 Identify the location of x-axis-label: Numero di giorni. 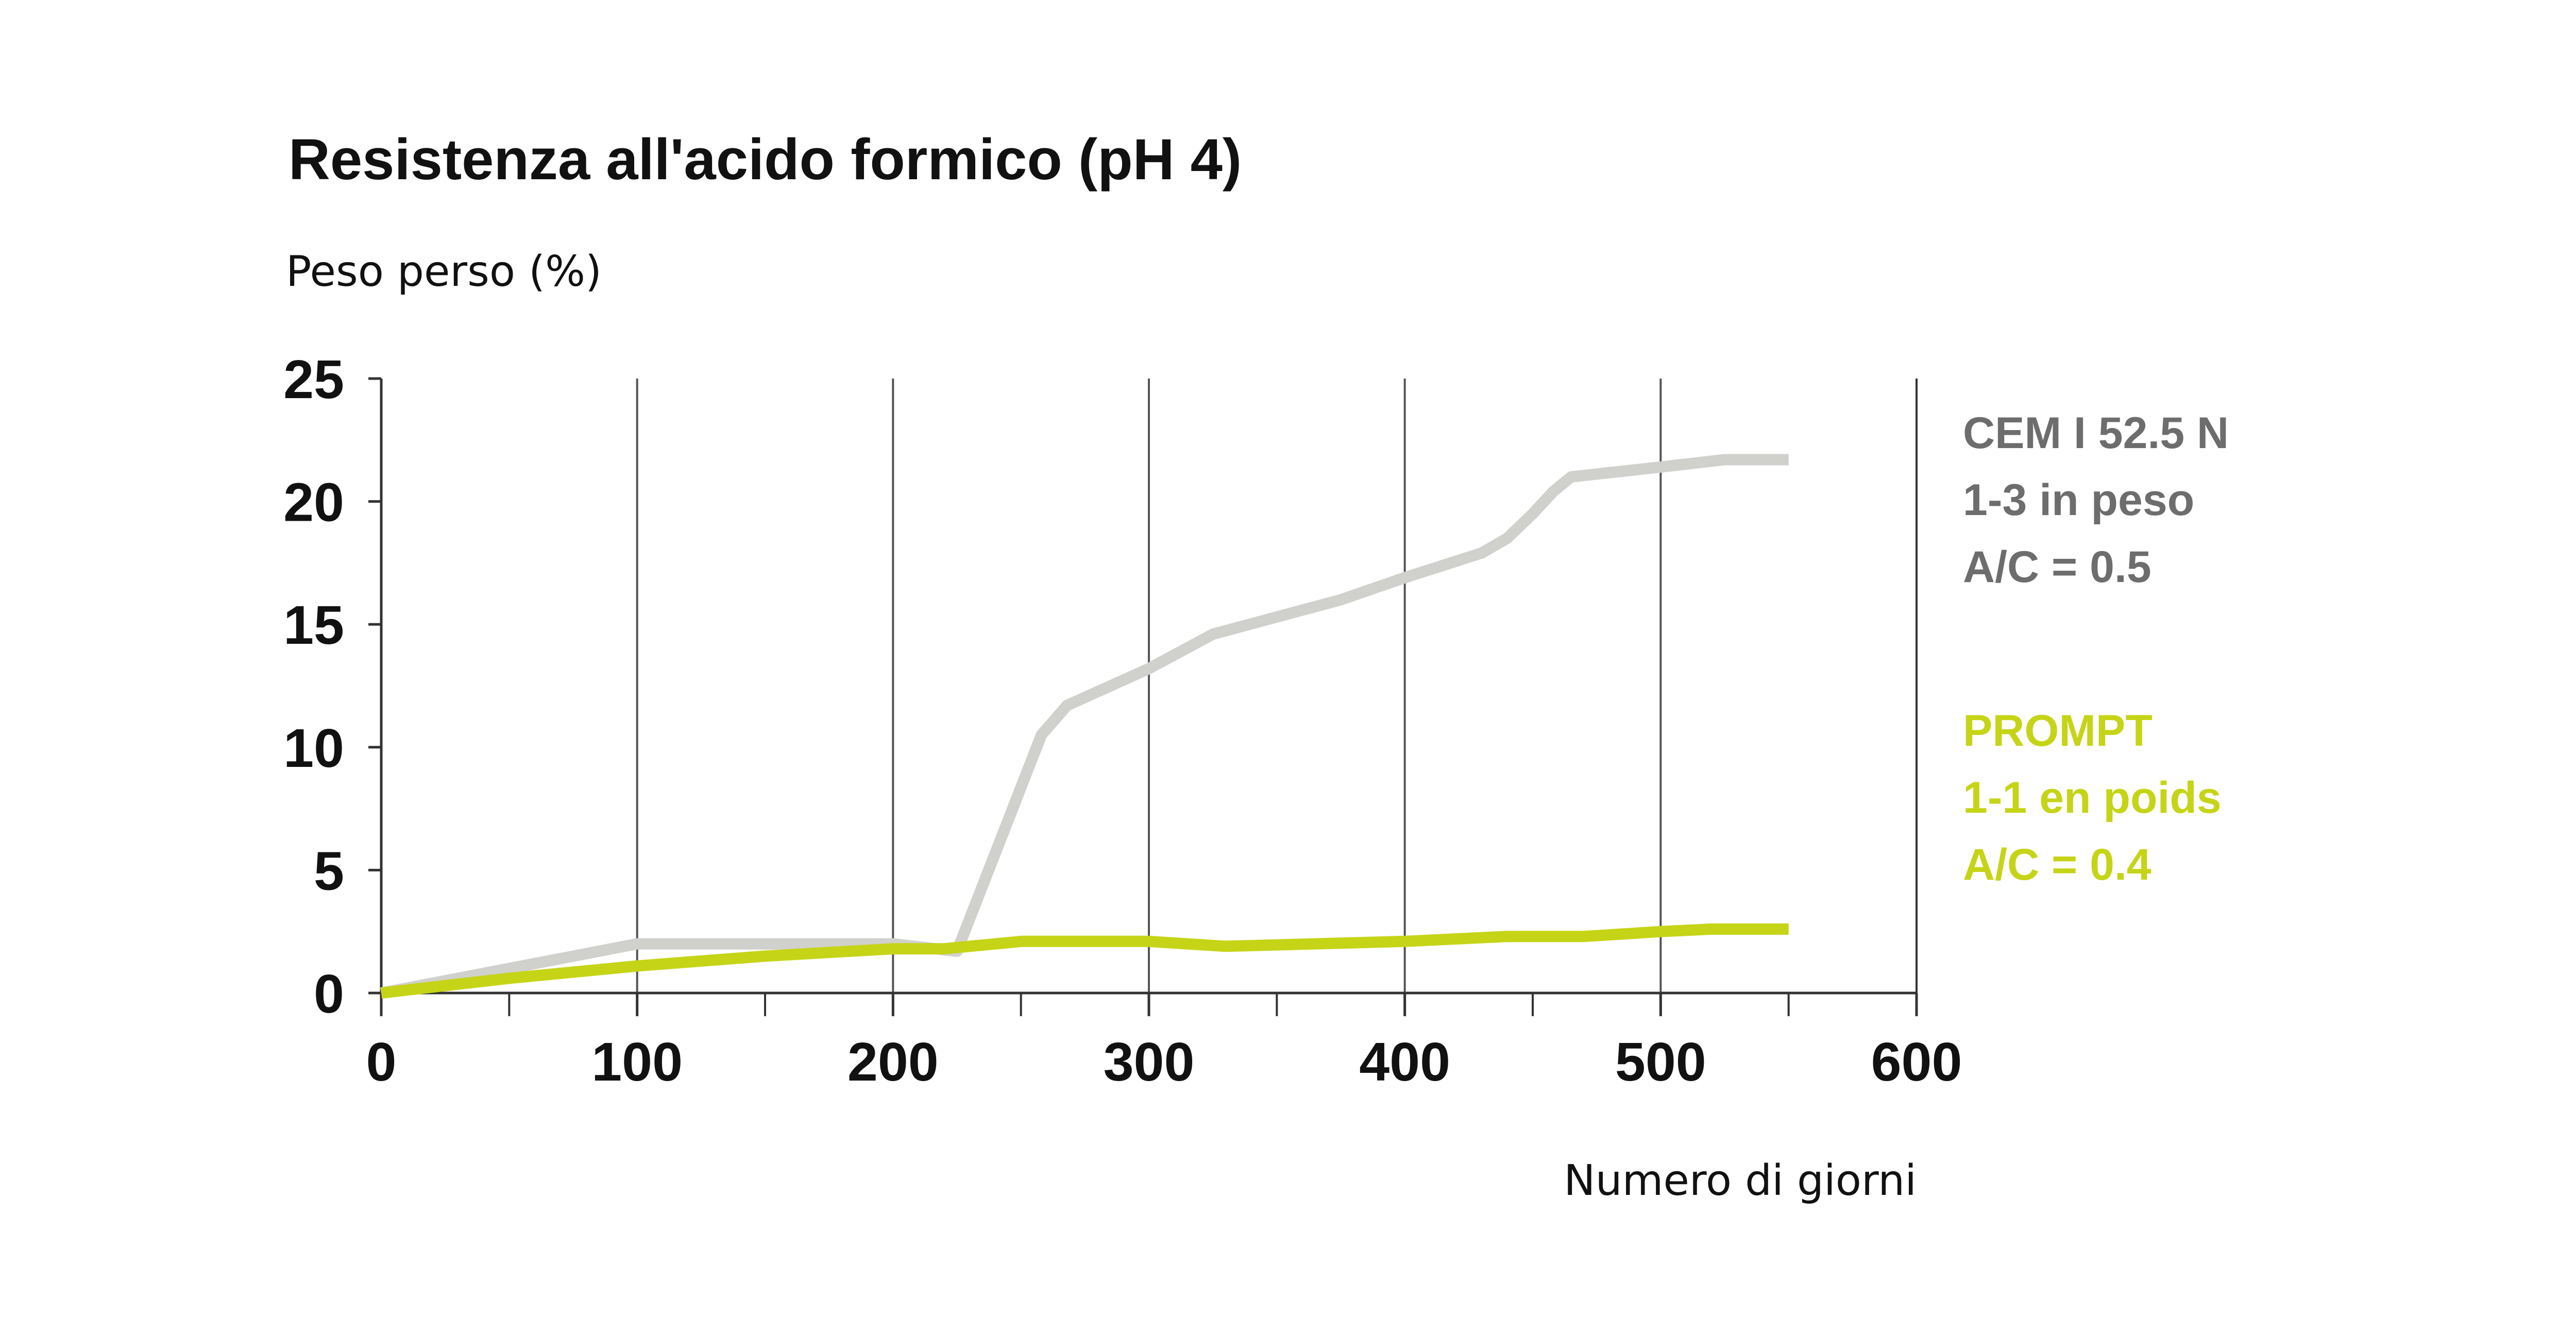
(1740, 1180).